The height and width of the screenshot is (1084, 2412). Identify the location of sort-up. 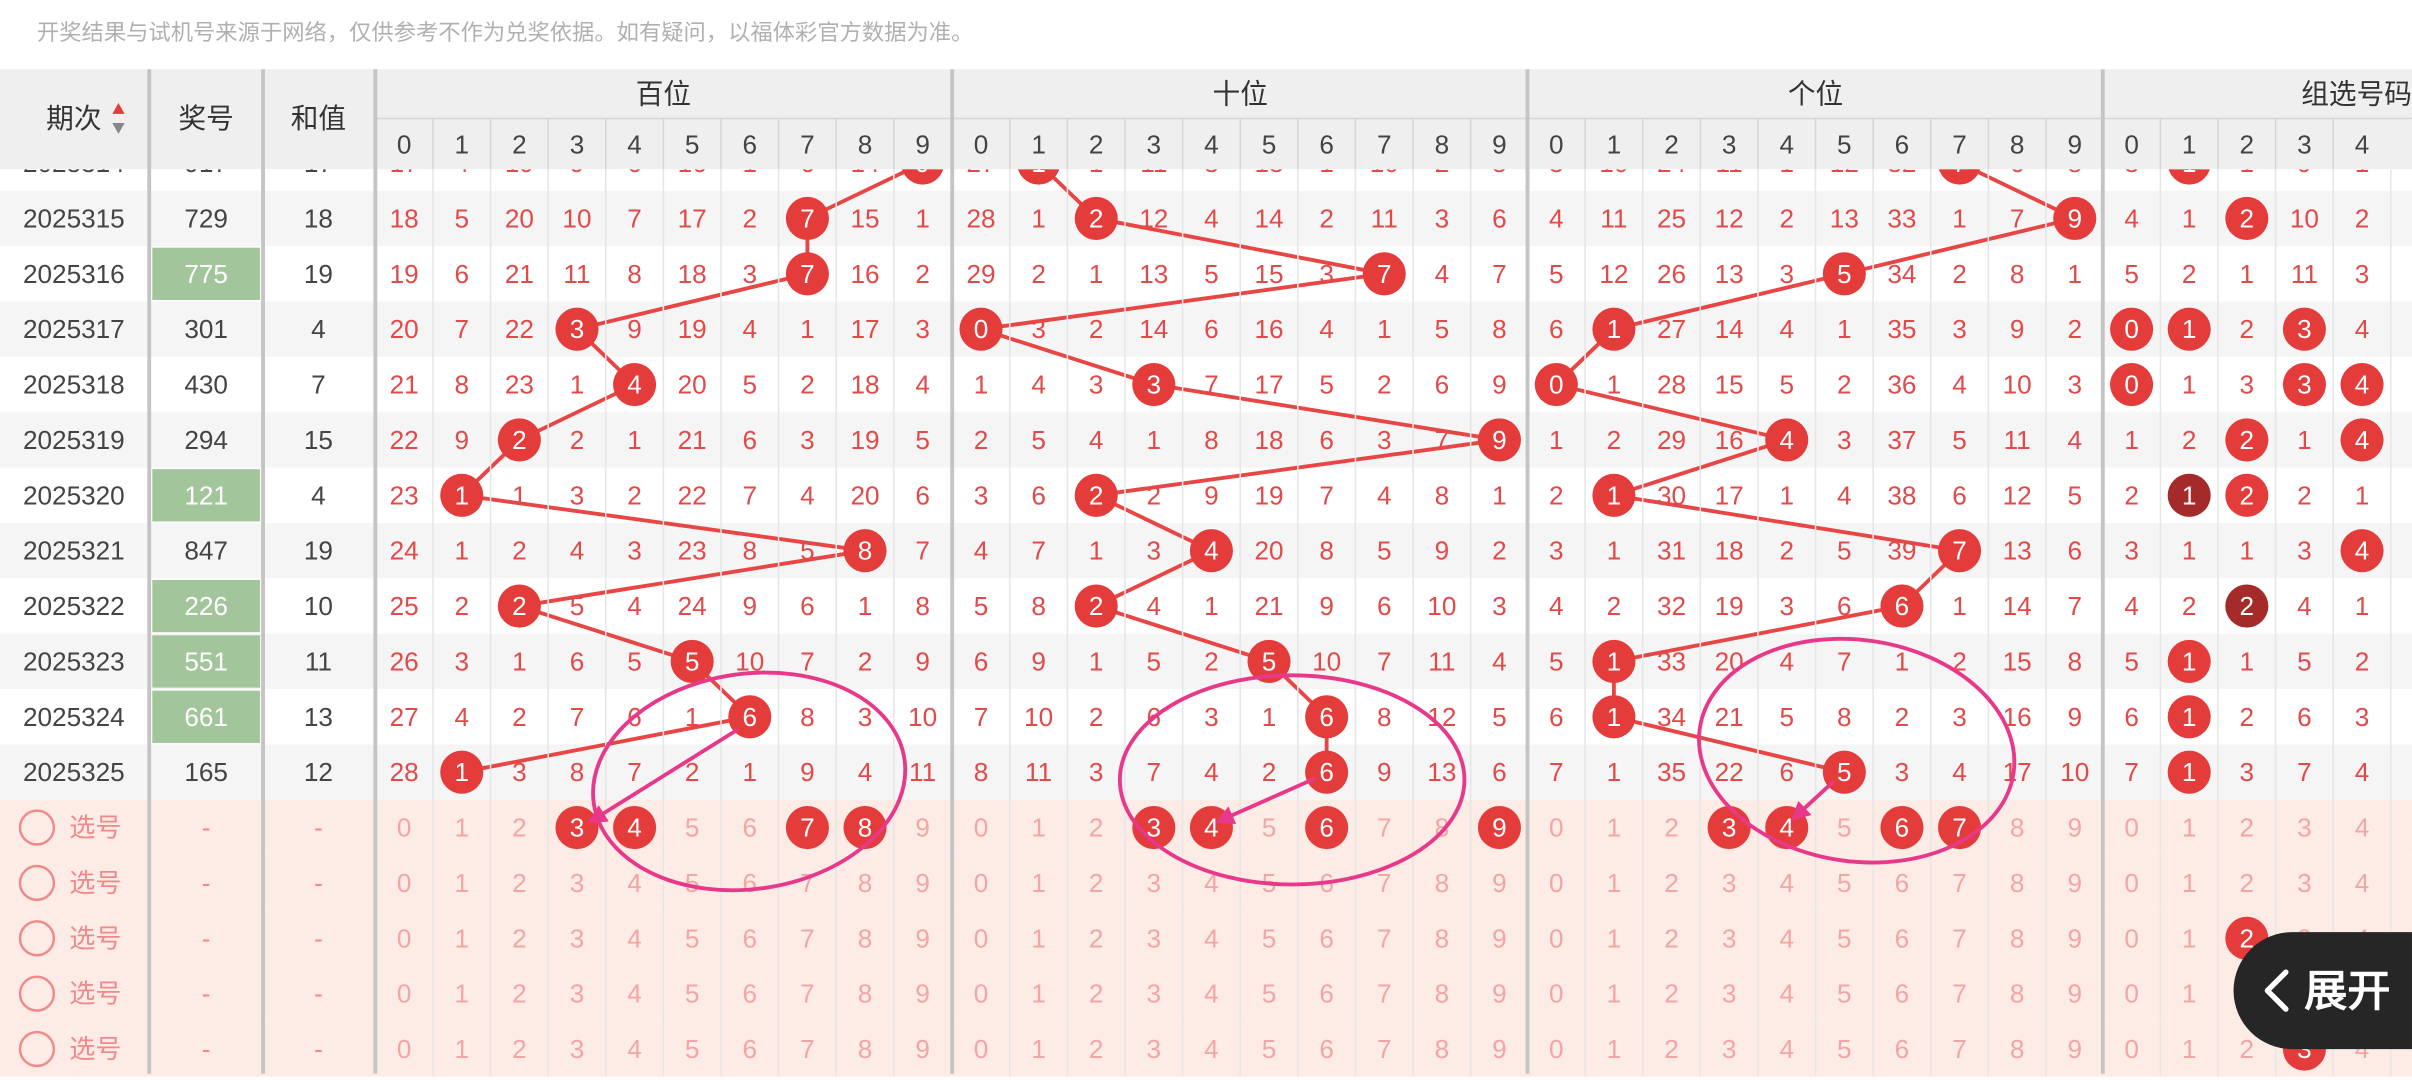
(118, 108).